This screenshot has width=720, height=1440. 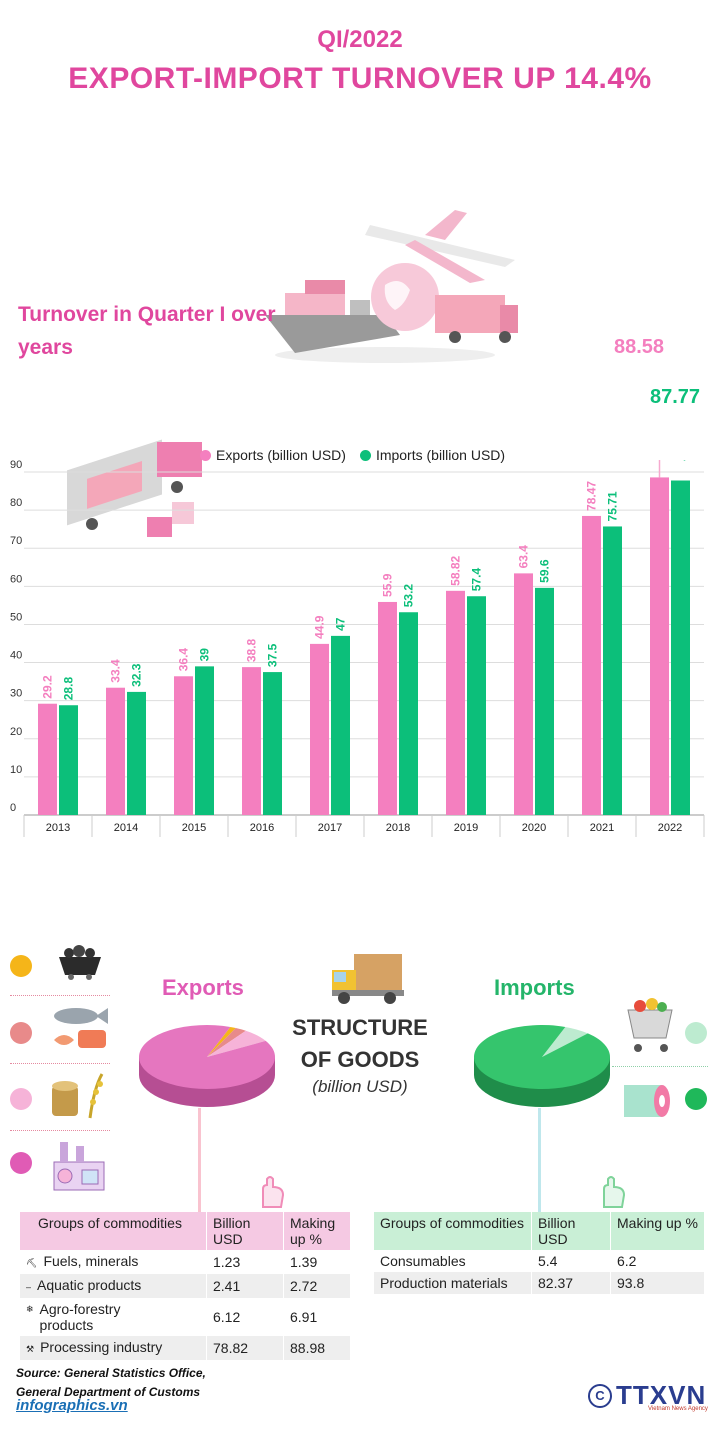 What do you see at coordinates (29, 1287) in the screenshot?
I see `fish-icon: –` at bounding box center [29, 1287].